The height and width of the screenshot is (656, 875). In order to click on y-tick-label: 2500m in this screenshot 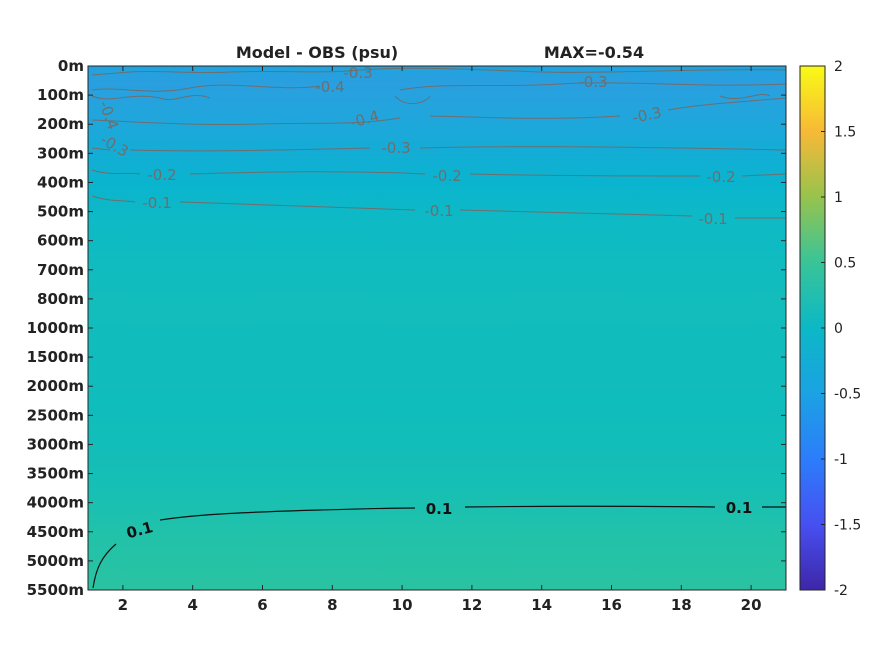, I will do `click(55, 415)`.